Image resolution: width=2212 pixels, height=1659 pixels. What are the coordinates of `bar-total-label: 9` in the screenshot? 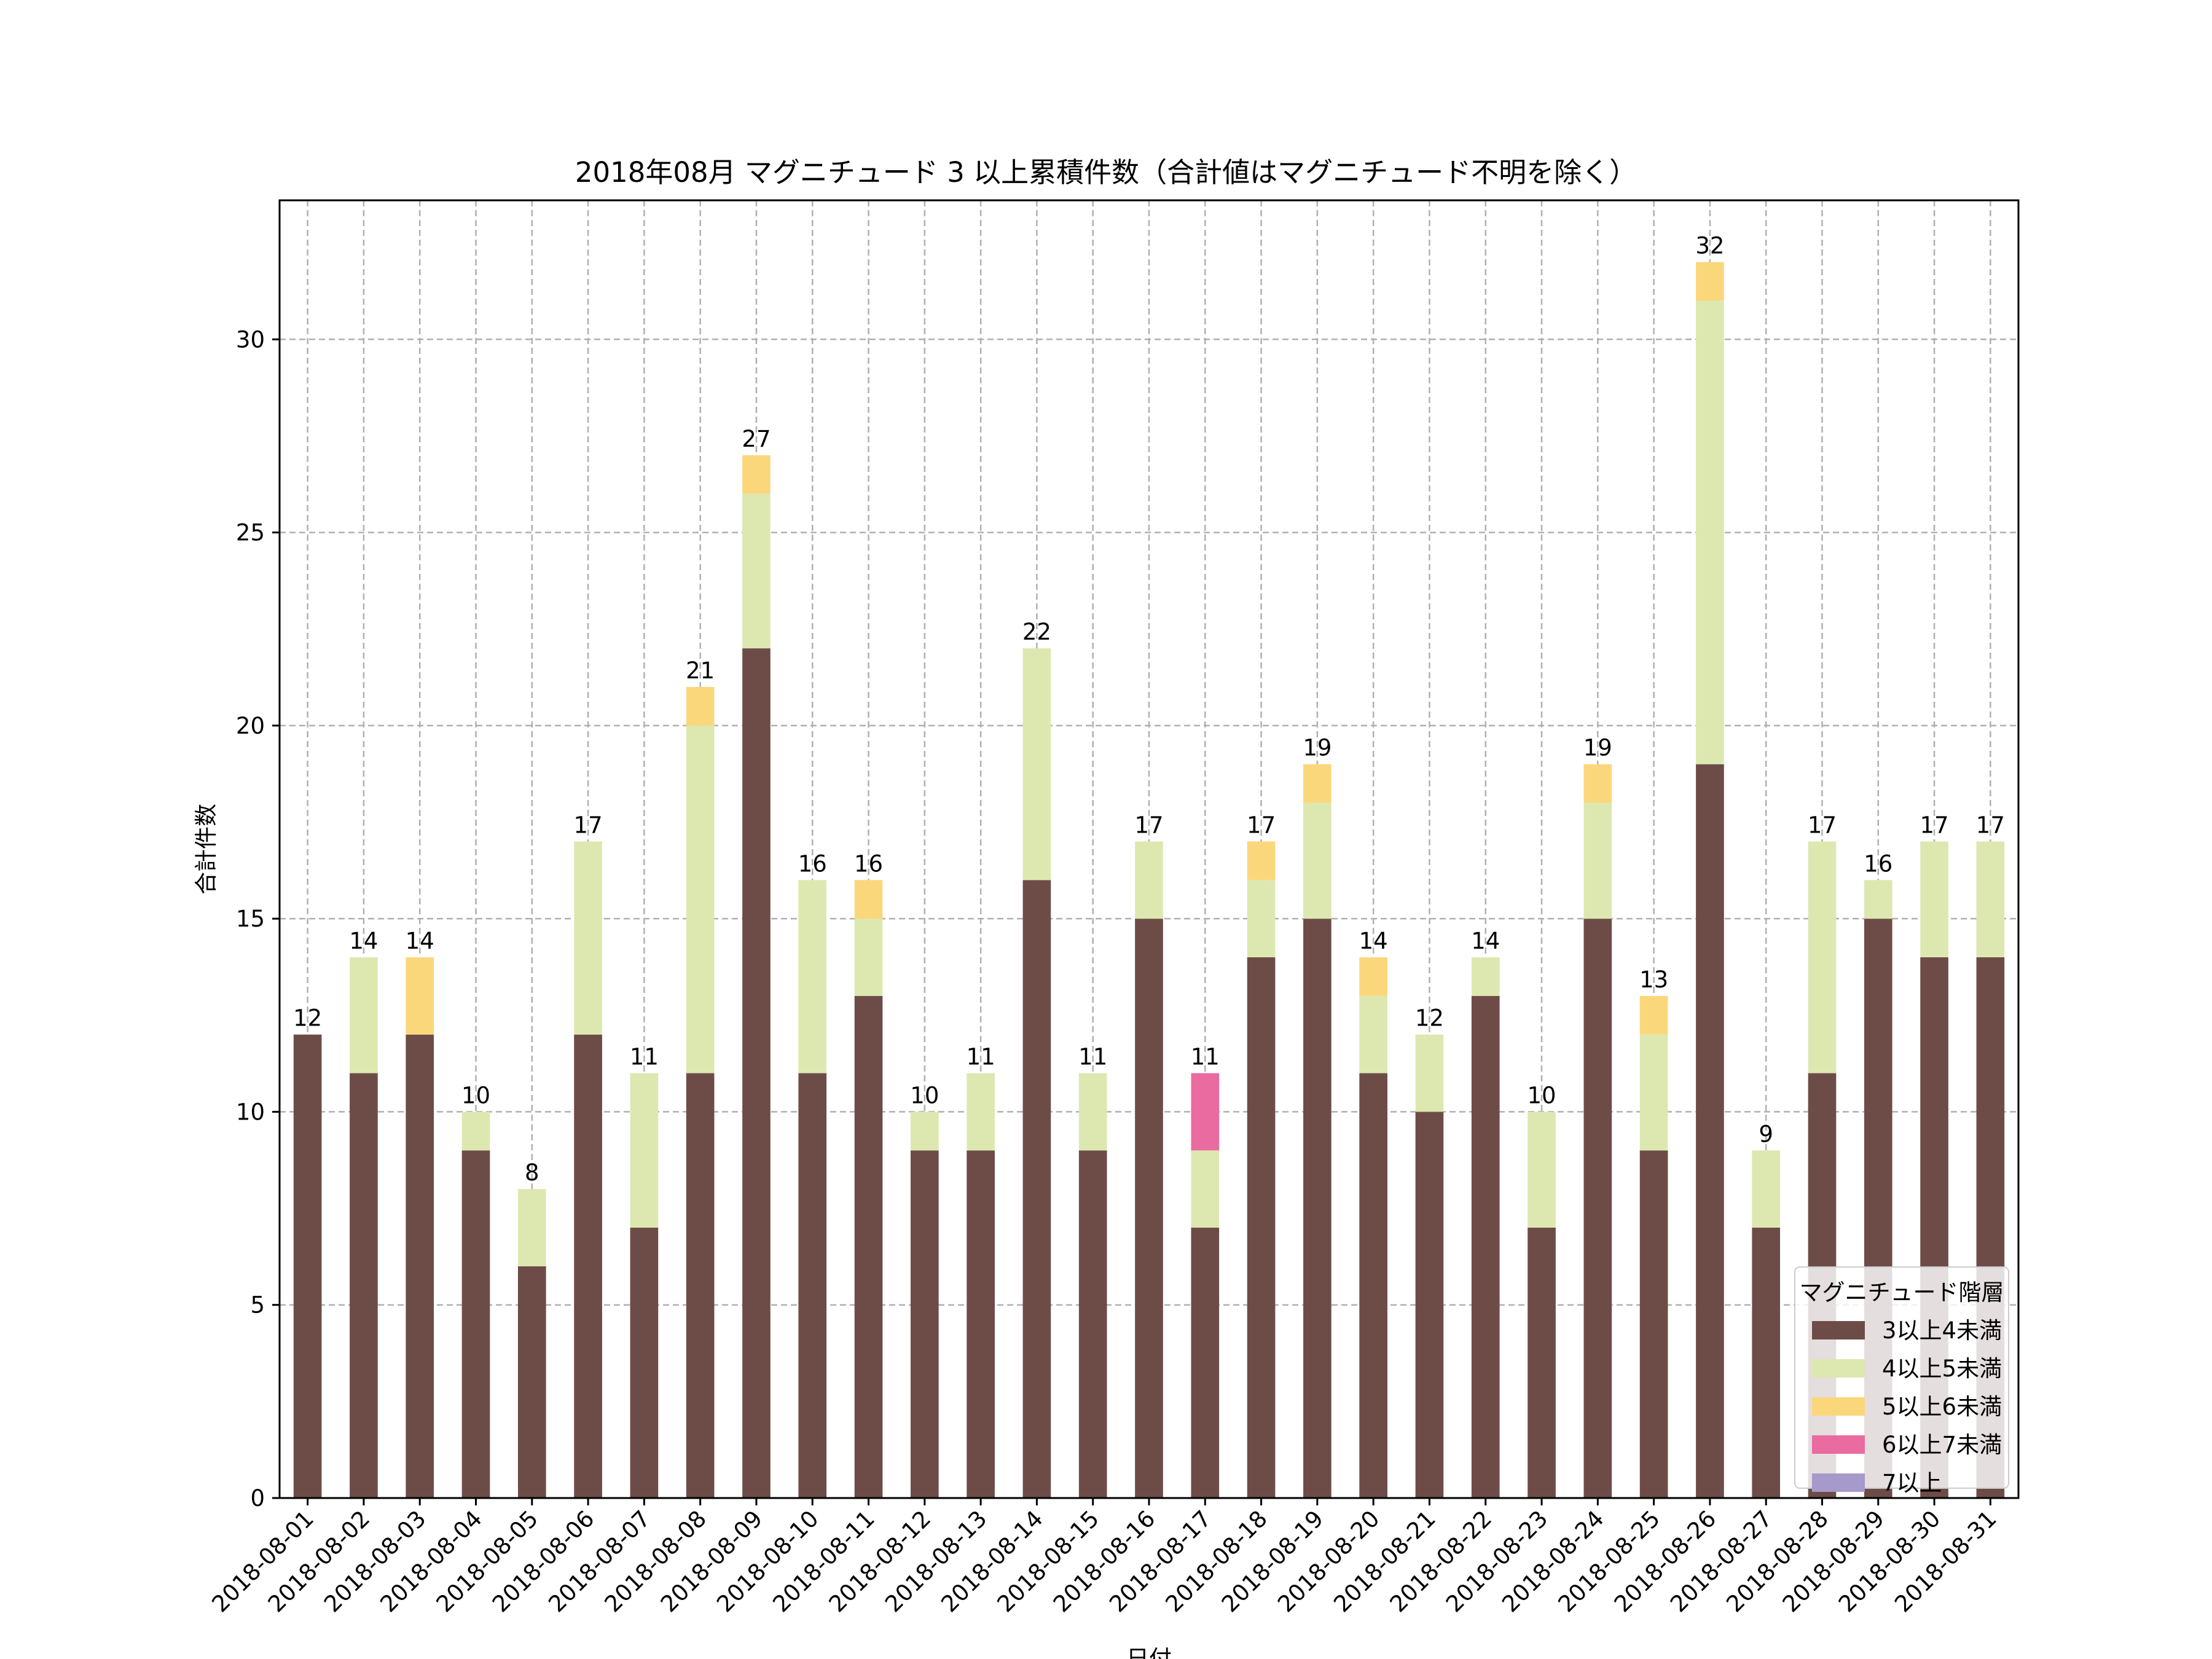 It's located at (1766, 1134).